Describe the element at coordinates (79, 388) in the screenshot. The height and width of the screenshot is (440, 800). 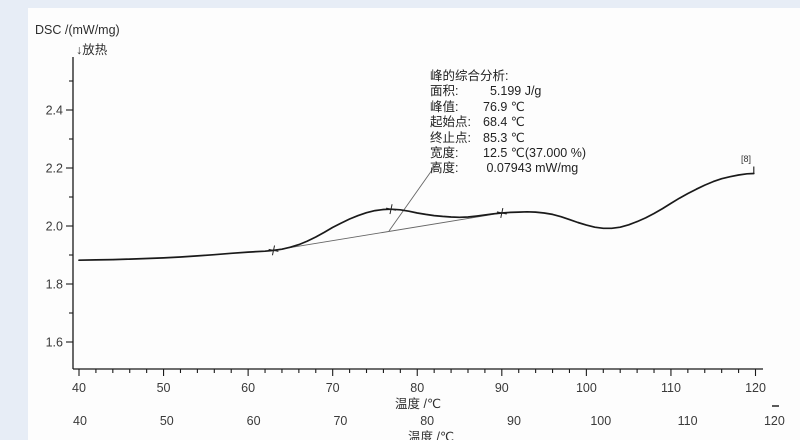
I see `x-tick-label: 40` at that location.